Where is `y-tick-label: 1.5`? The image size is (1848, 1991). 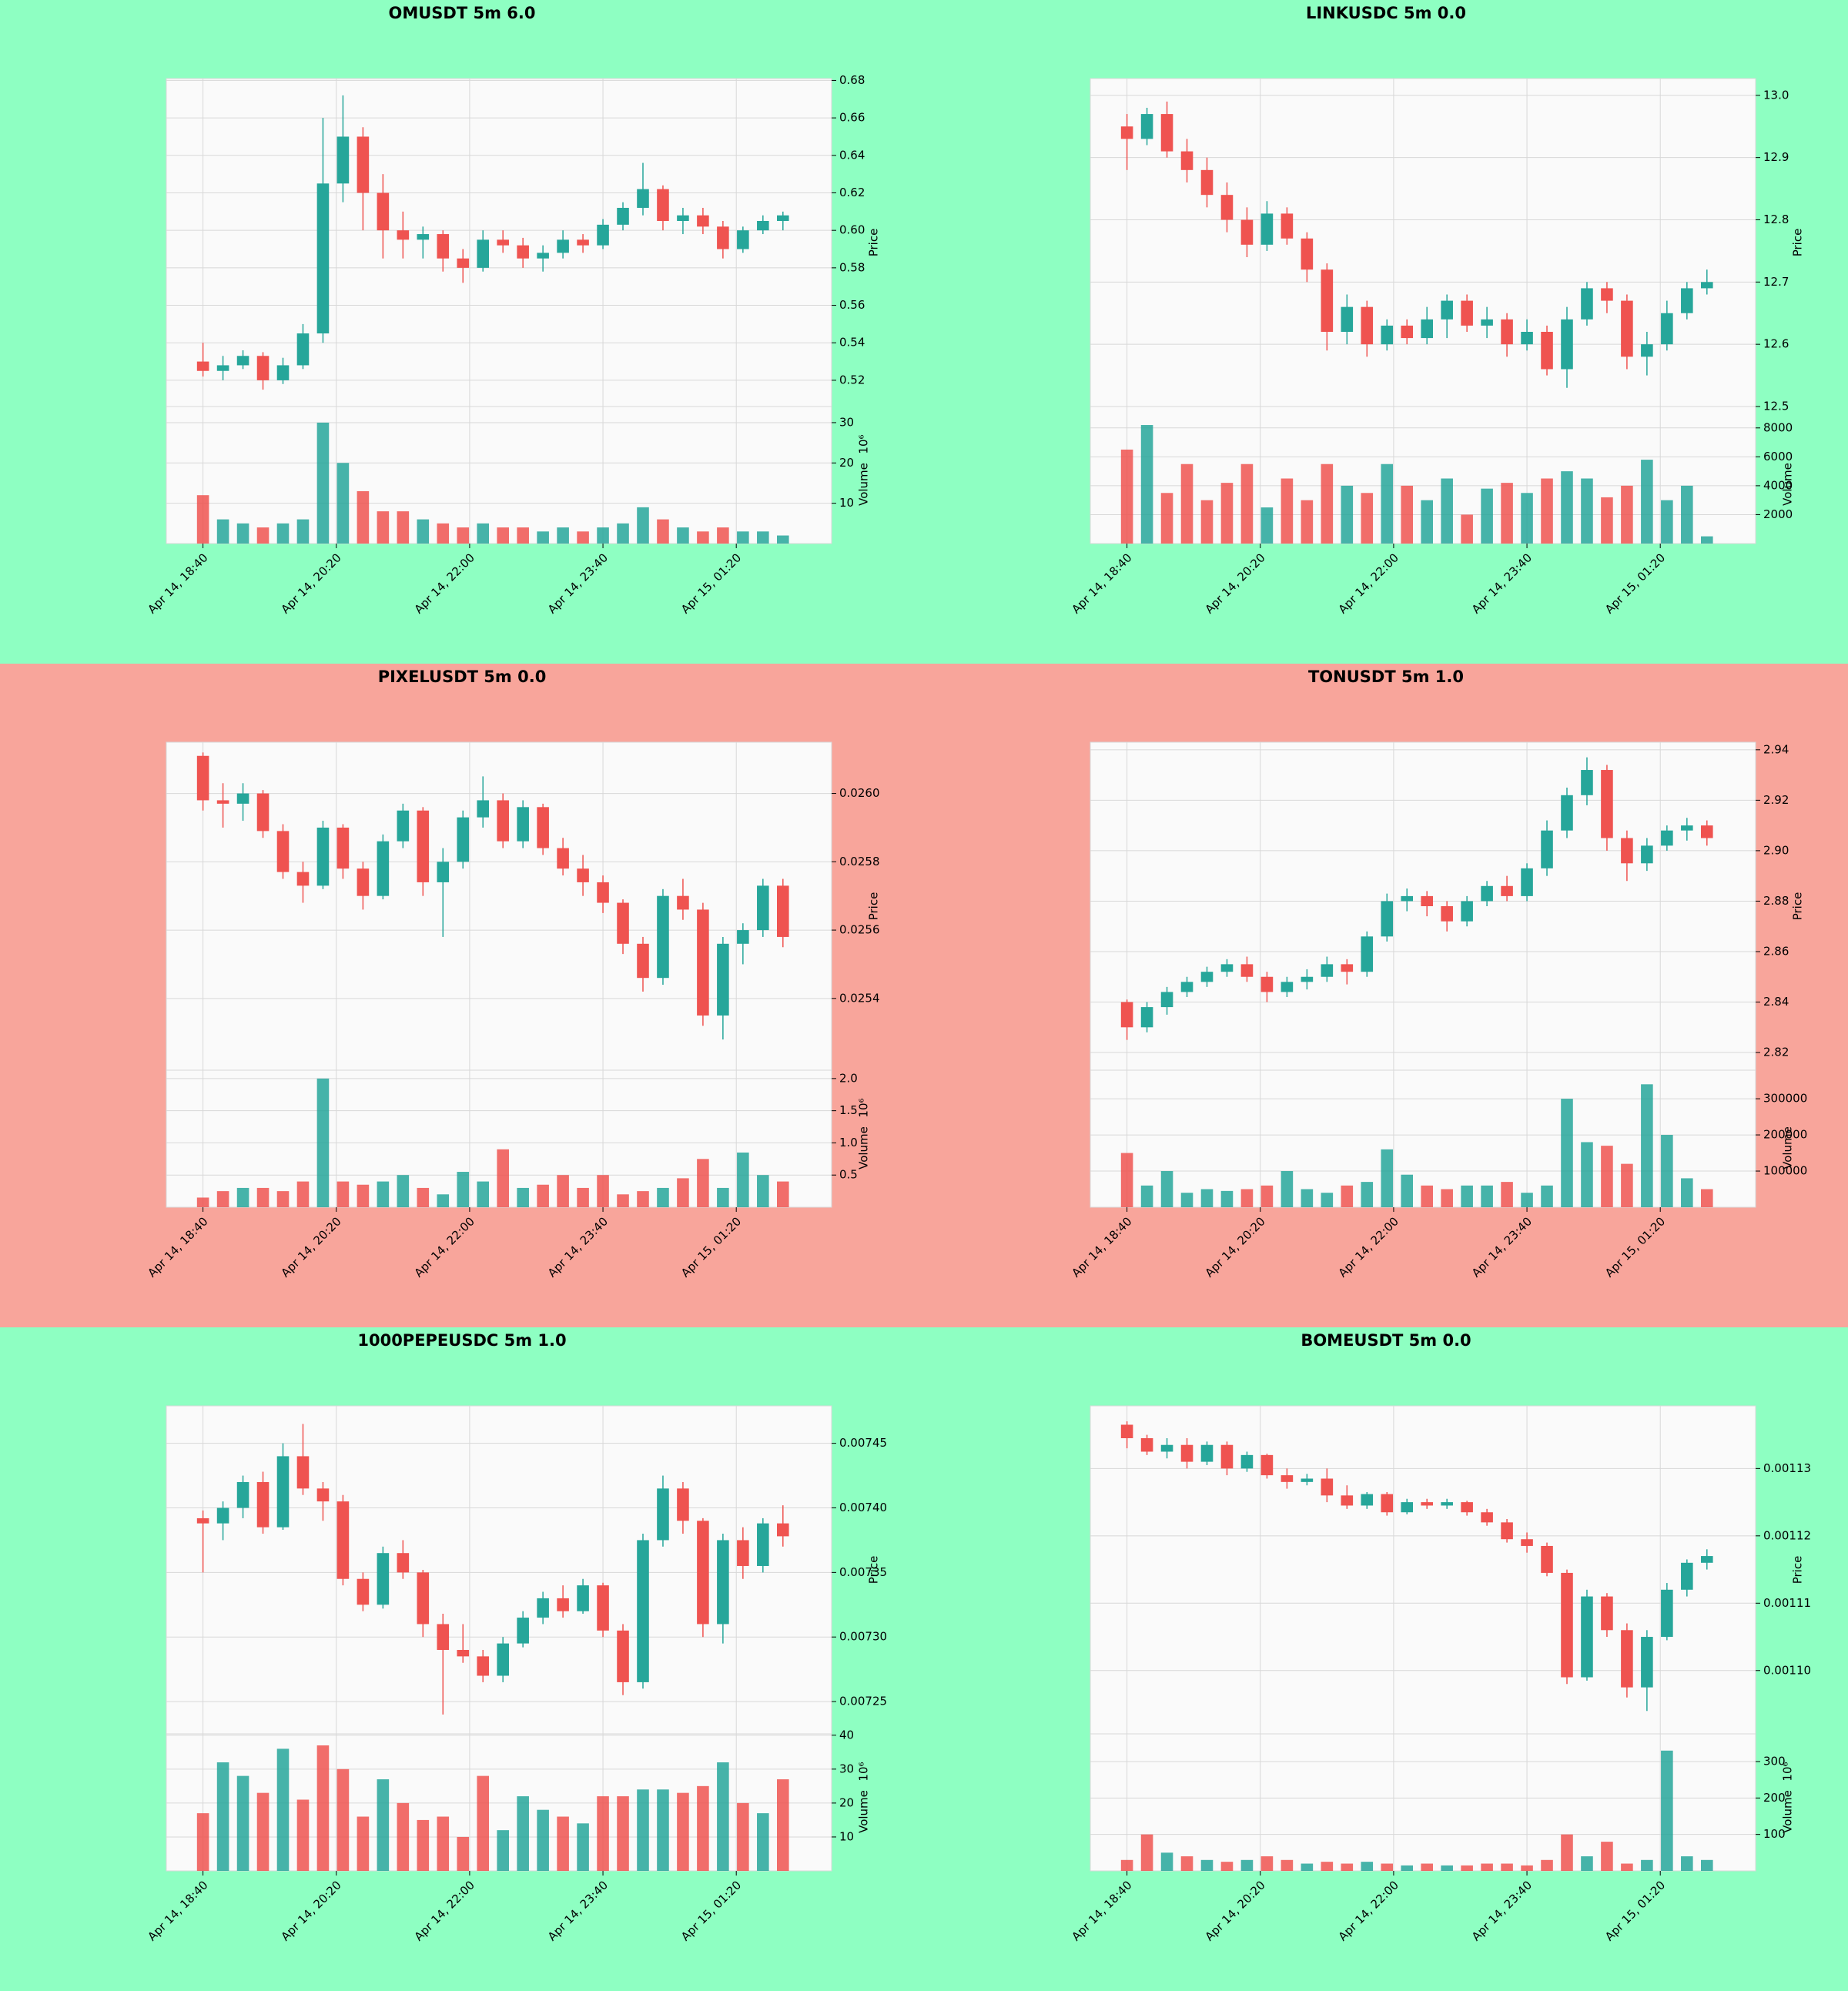 y-tick-label: 1.5 is located at coordinates (848, 1110).